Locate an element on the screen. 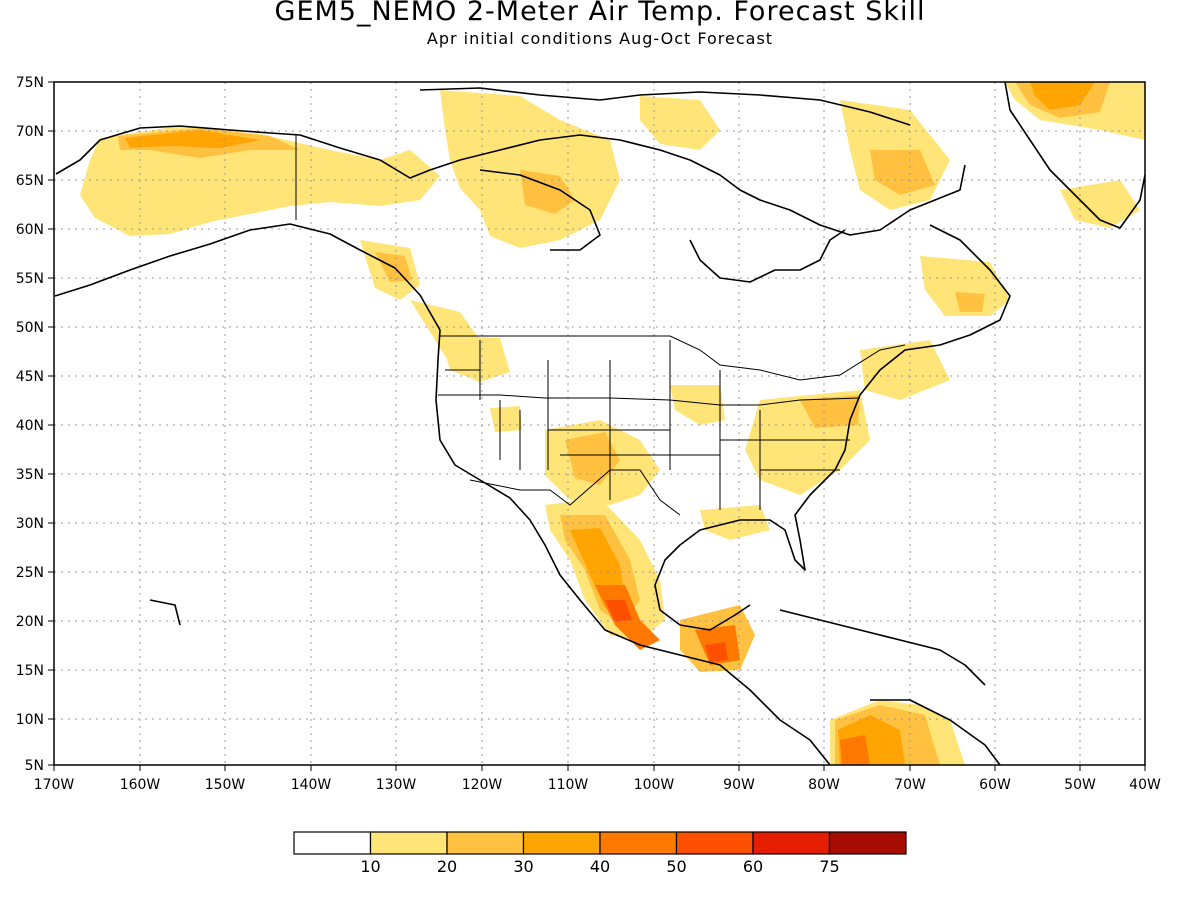  lon-label: 130W is located at coordinates (396, 785).